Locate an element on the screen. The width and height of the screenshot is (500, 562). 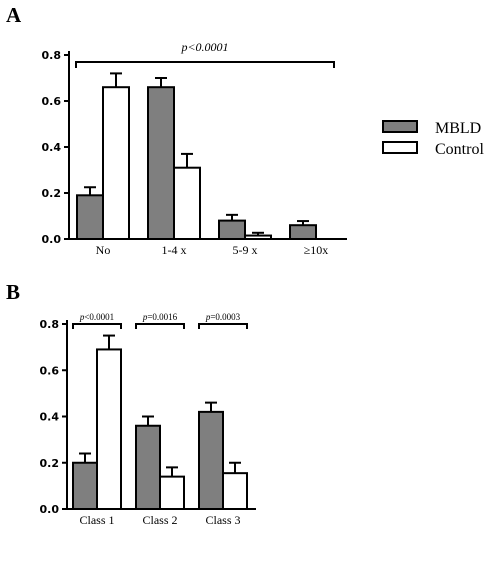
legend-swatch-control is located at coordinates (400, 147).